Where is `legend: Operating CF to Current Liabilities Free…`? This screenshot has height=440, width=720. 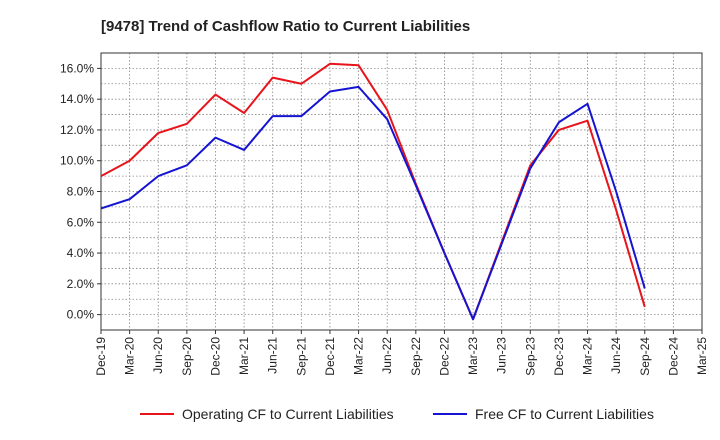
legend: Operating CF to Current Liabilities Free… is located at coordinates (397, 414).